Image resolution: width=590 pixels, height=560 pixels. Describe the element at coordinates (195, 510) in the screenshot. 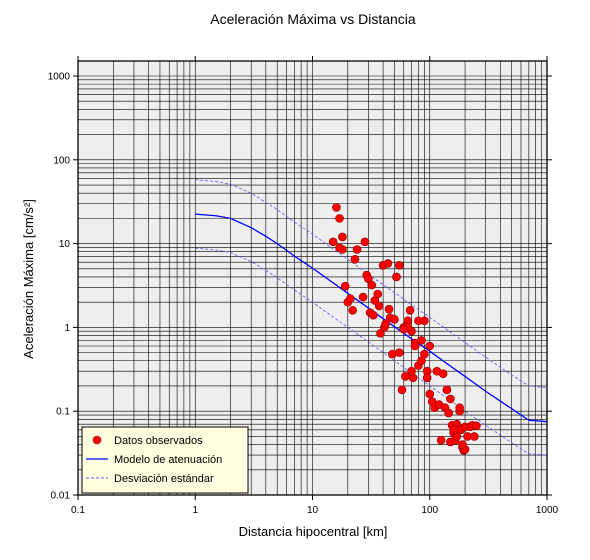

I see `x-tick-label: 1` at that location.